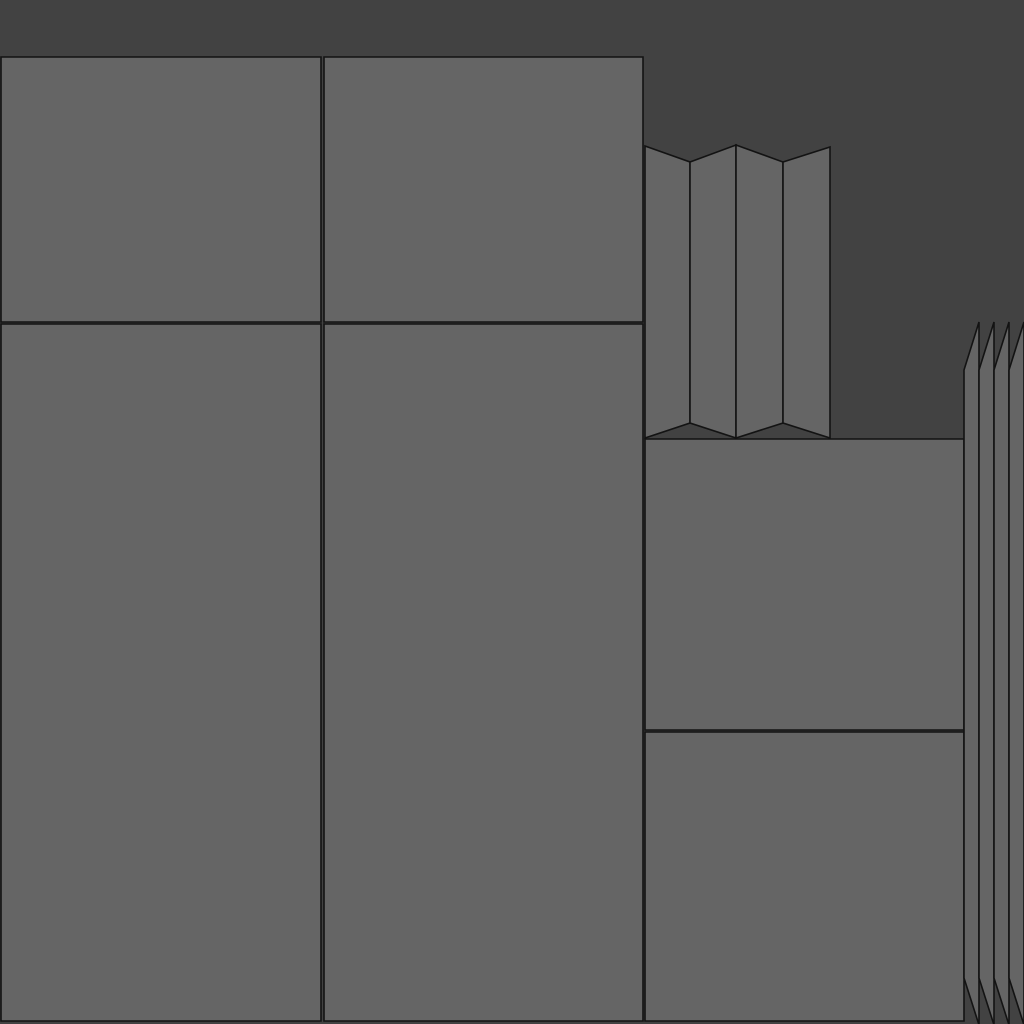 The image size is (1024, 1024). What do you see at coordinates (804, 876) in the screenshot?
I see `quad-right-lower` at bounding box center [804, 876].